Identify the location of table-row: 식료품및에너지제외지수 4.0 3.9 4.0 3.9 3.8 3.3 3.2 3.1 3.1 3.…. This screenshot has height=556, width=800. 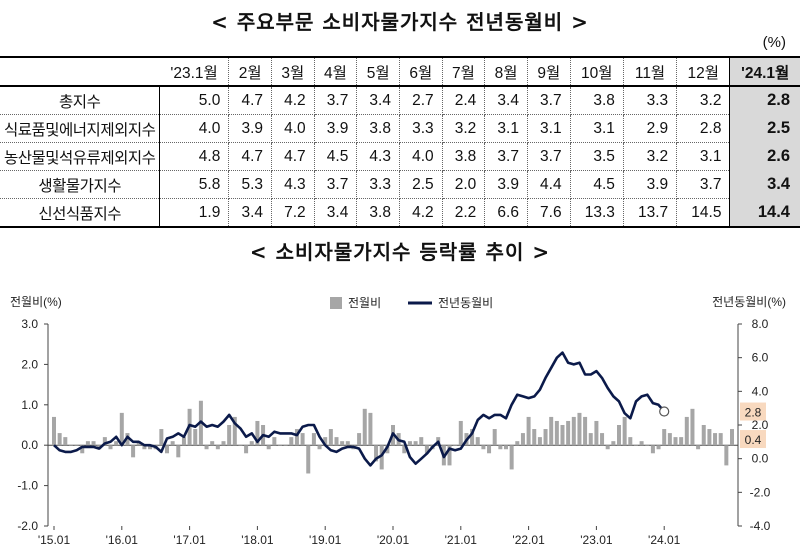
(400, 128).